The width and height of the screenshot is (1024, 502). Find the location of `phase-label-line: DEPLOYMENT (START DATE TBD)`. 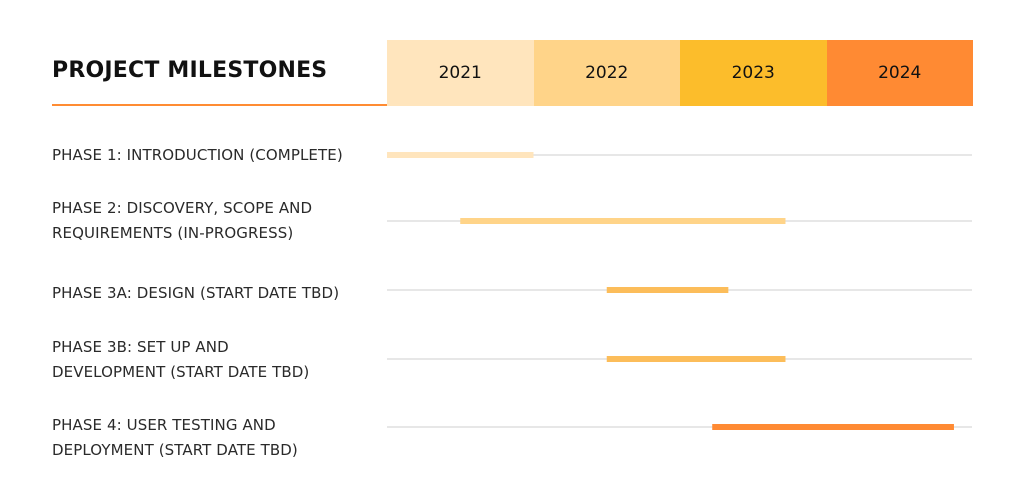

phase-label-line: DEPLOYMENT (START DATE TBD) is located at coordinates (175, 450).